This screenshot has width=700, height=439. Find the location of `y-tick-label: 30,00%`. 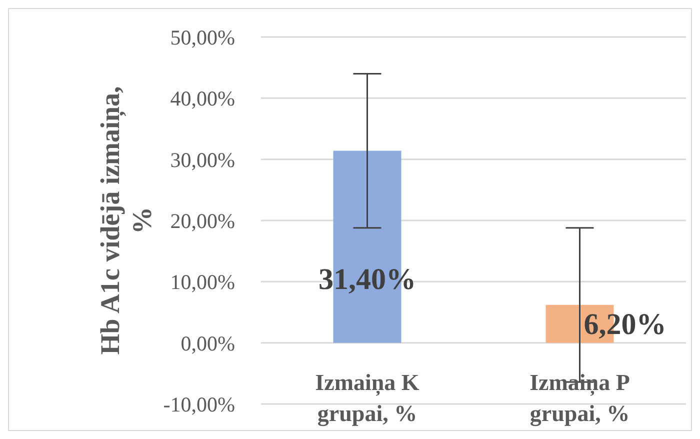

y-tick-label: 30,00% is located at coordinates (202, 160).